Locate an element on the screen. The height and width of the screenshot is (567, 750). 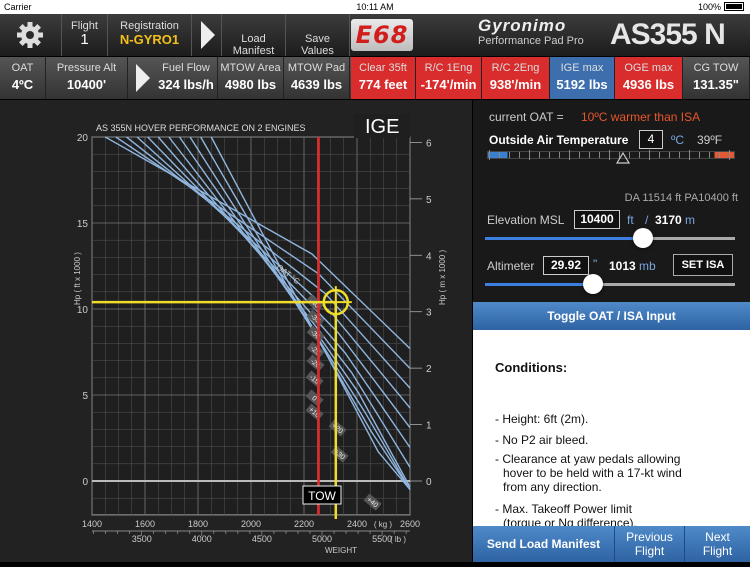
x-unit-kg: ( kg ) is located at coordinates (383, 524).